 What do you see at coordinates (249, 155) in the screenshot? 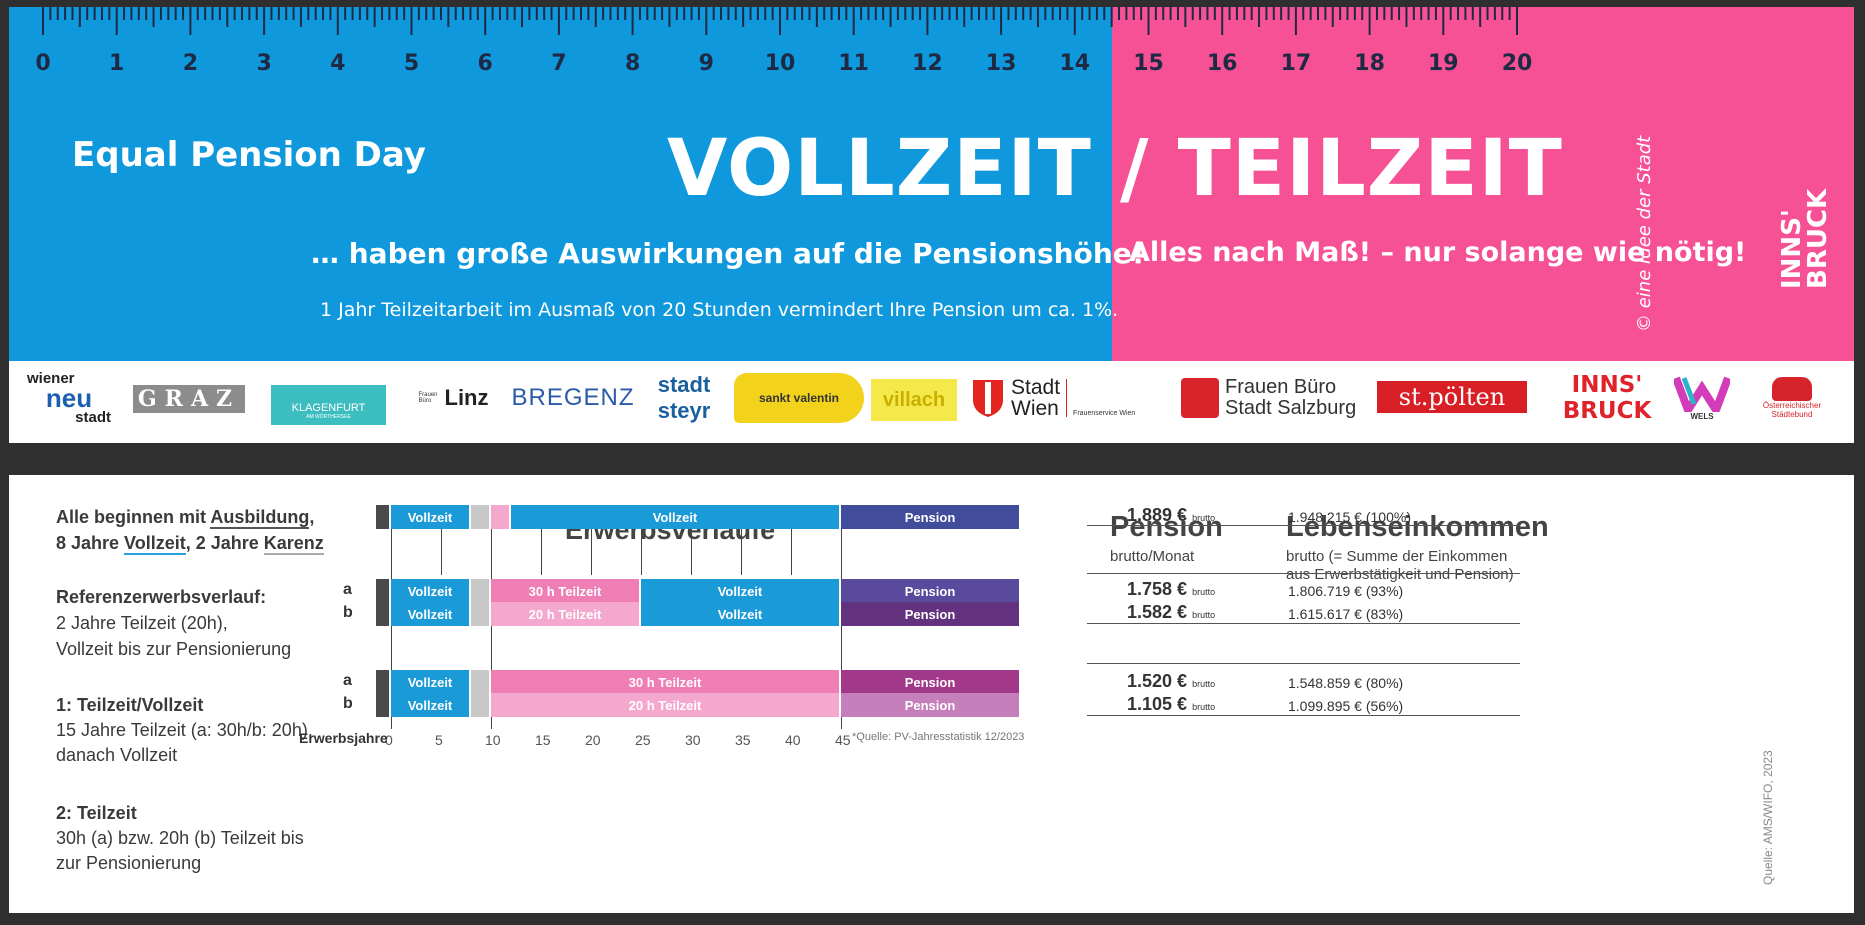
I see `event-title: Equal Pension Day` at bounding box center [249, 155].